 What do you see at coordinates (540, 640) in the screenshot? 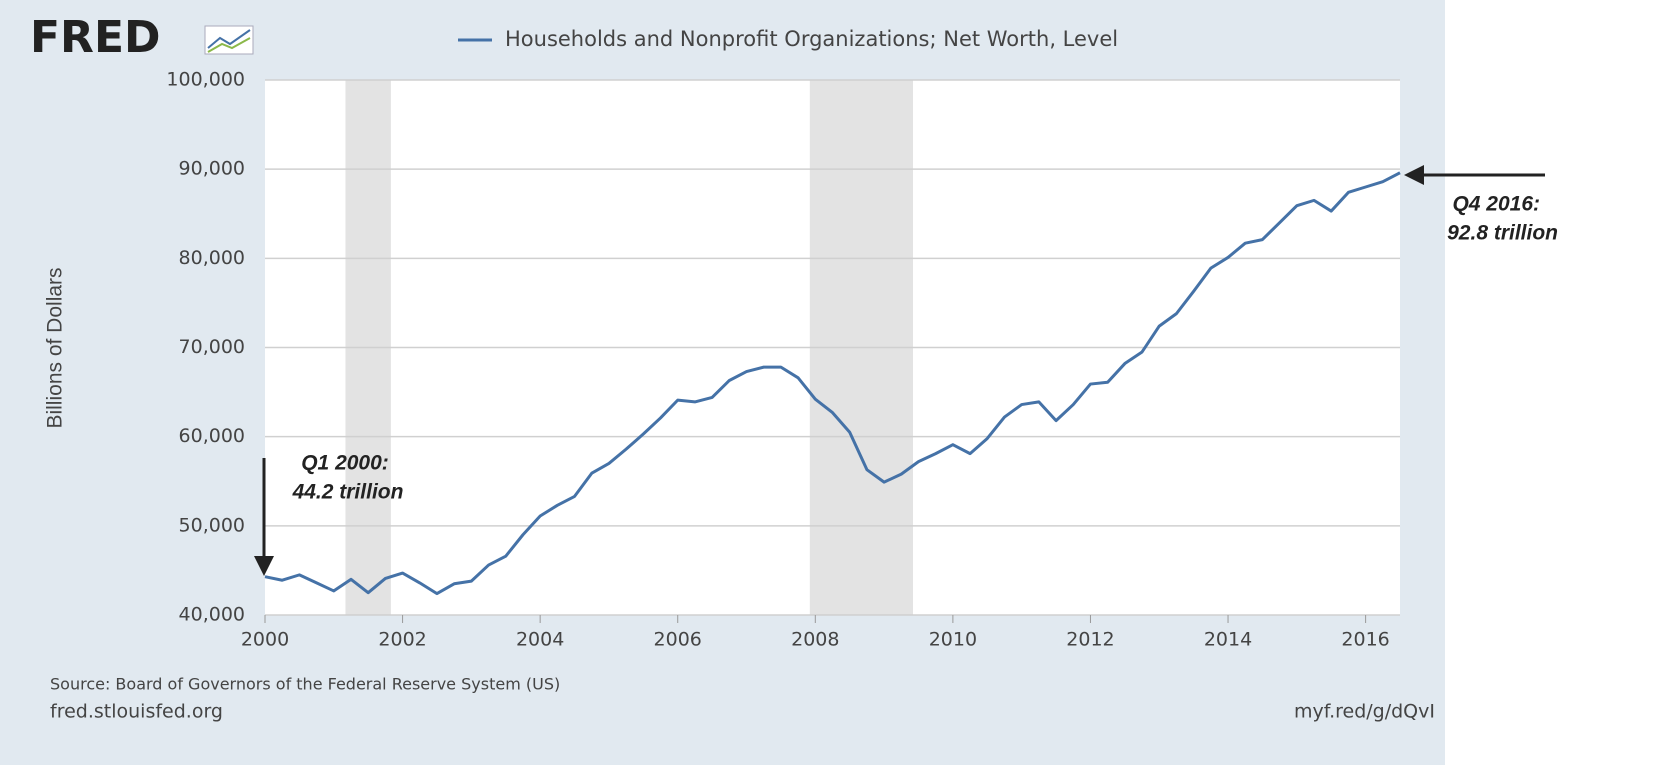
I see `x-tick-label: 2004` at bounding box center [540, 640].